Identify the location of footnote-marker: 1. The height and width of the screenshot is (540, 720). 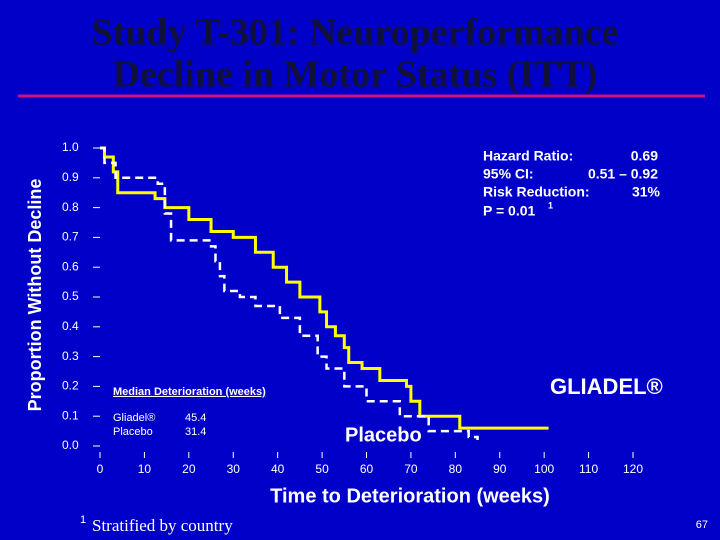
(83, 520).